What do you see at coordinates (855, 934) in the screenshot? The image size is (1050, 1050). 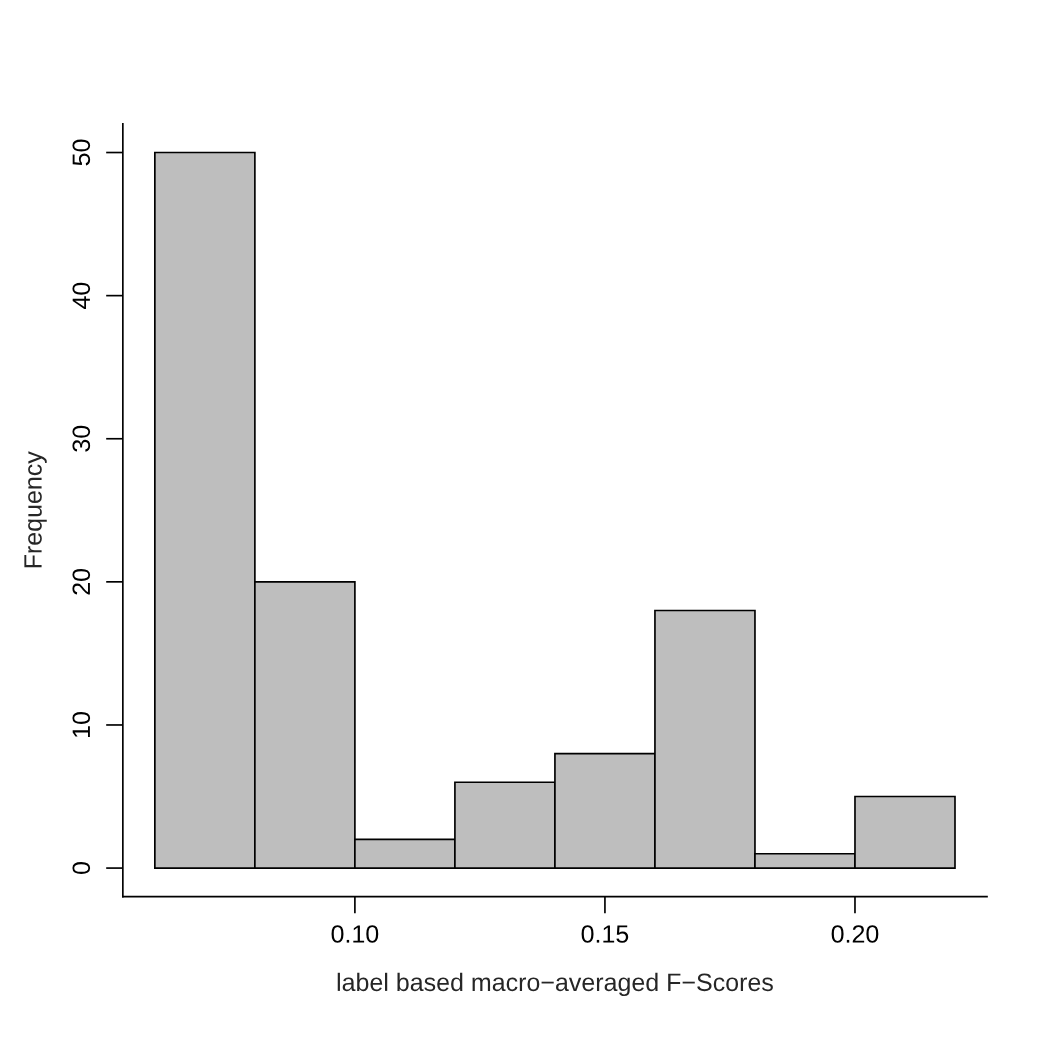 I see `x-tick-label: 0.20` at bounding box center [855, 934].